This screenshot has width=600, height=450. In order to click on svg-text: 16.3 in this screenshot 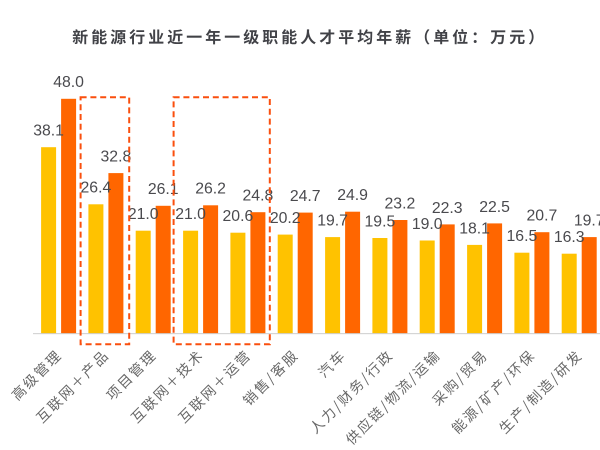, I will do `click(569, 237)`.